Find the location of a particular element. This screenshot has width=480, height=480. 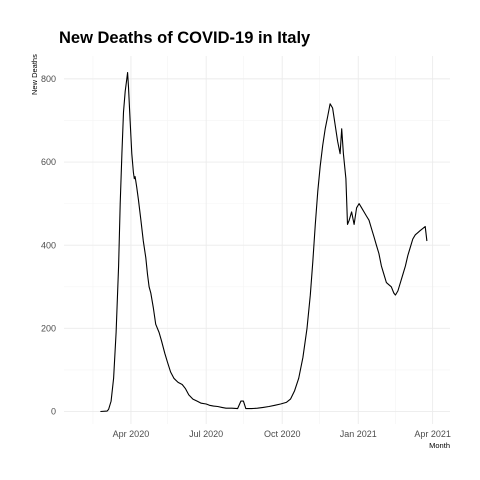

y-tick-labels: 0 200 400 600 800 is located at coordinates (48, 245).